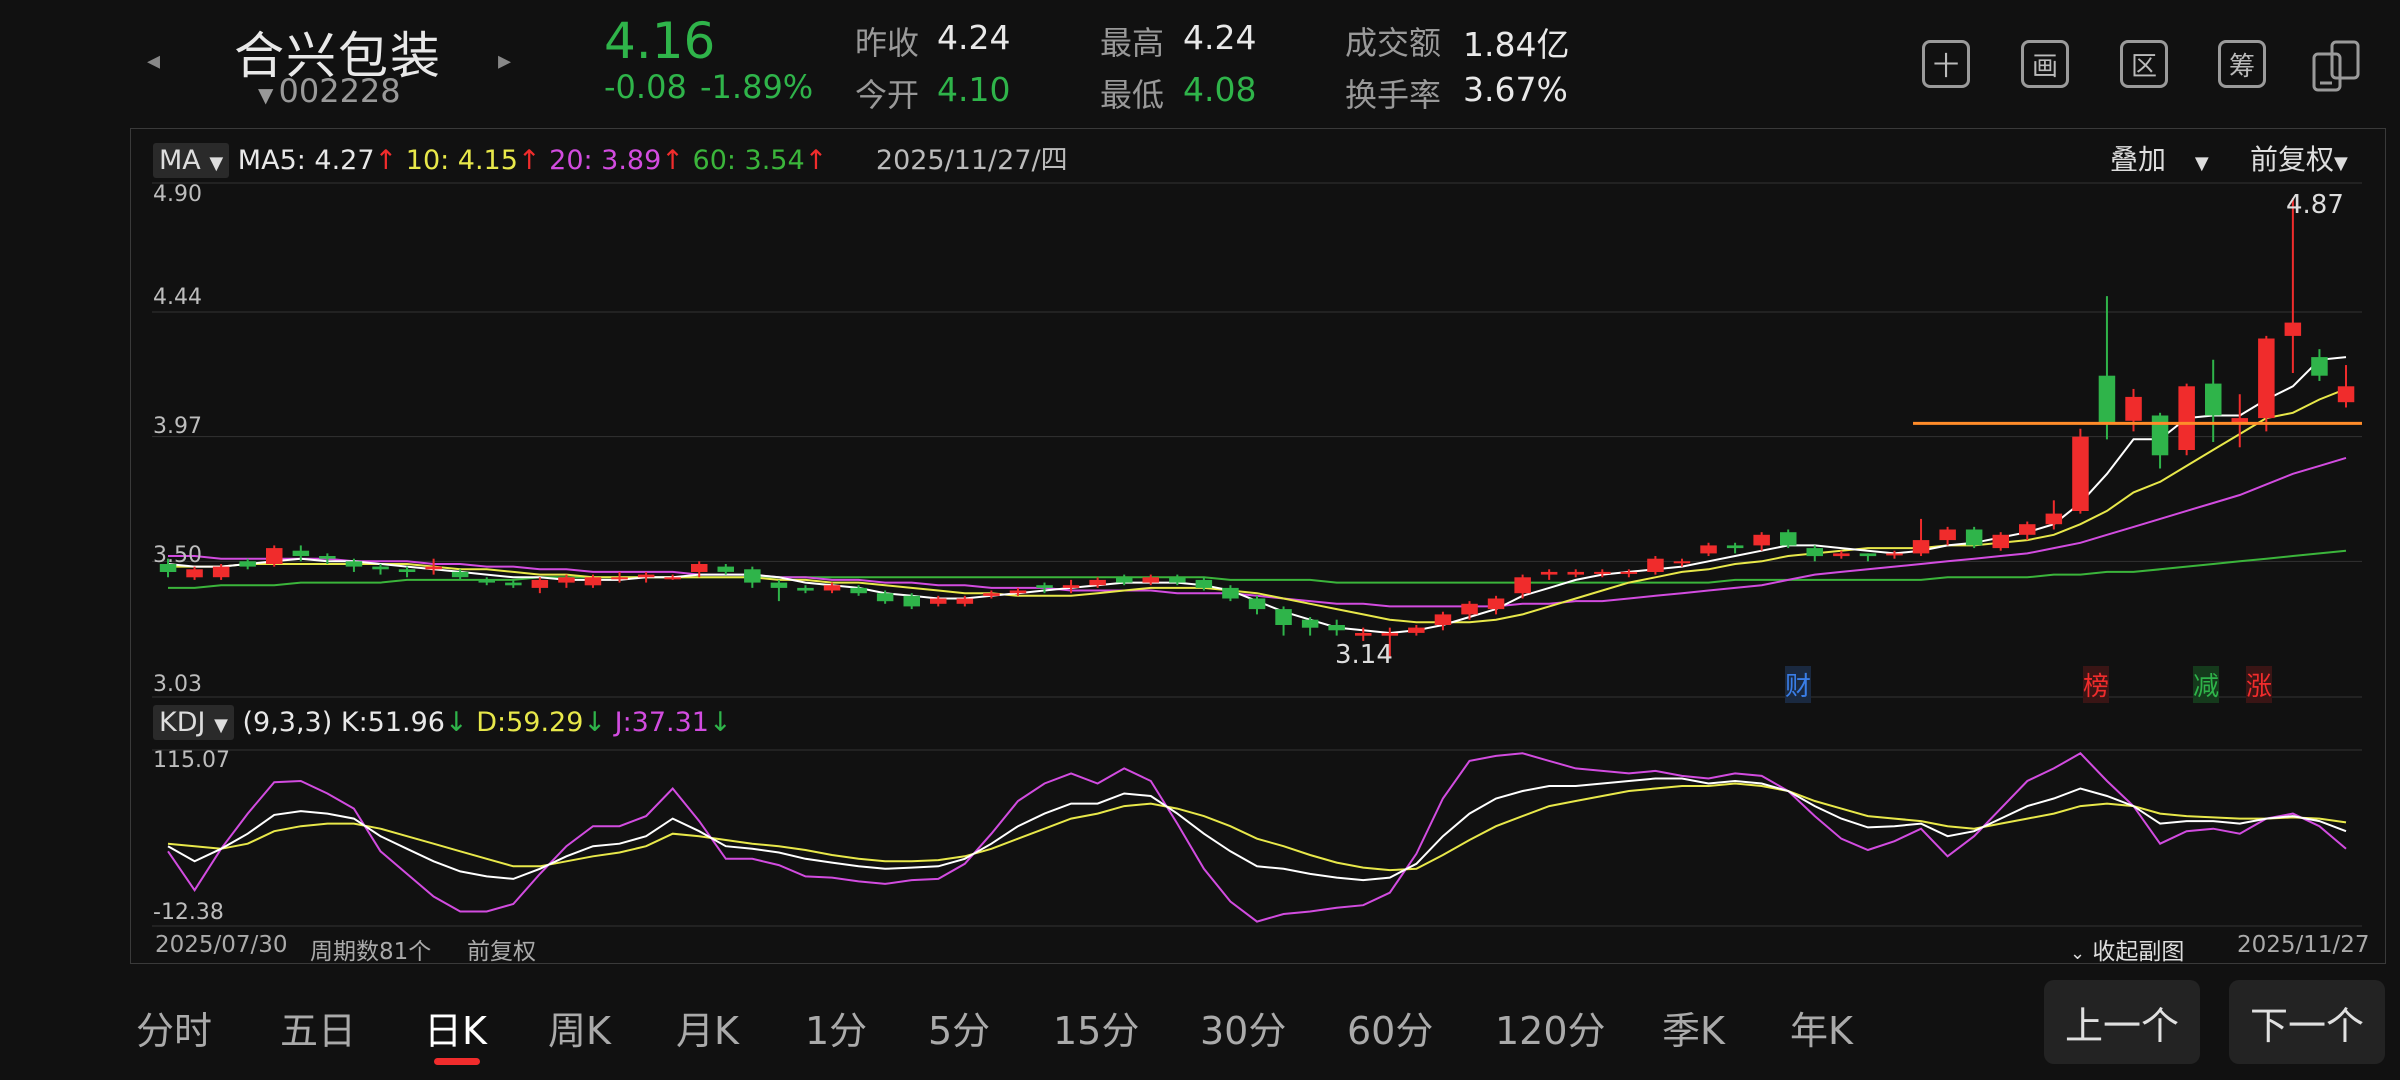 The height and width of the screenshot is (1080, 2400). I want to click on tab-120min: 120分, so click(1550, 1031).